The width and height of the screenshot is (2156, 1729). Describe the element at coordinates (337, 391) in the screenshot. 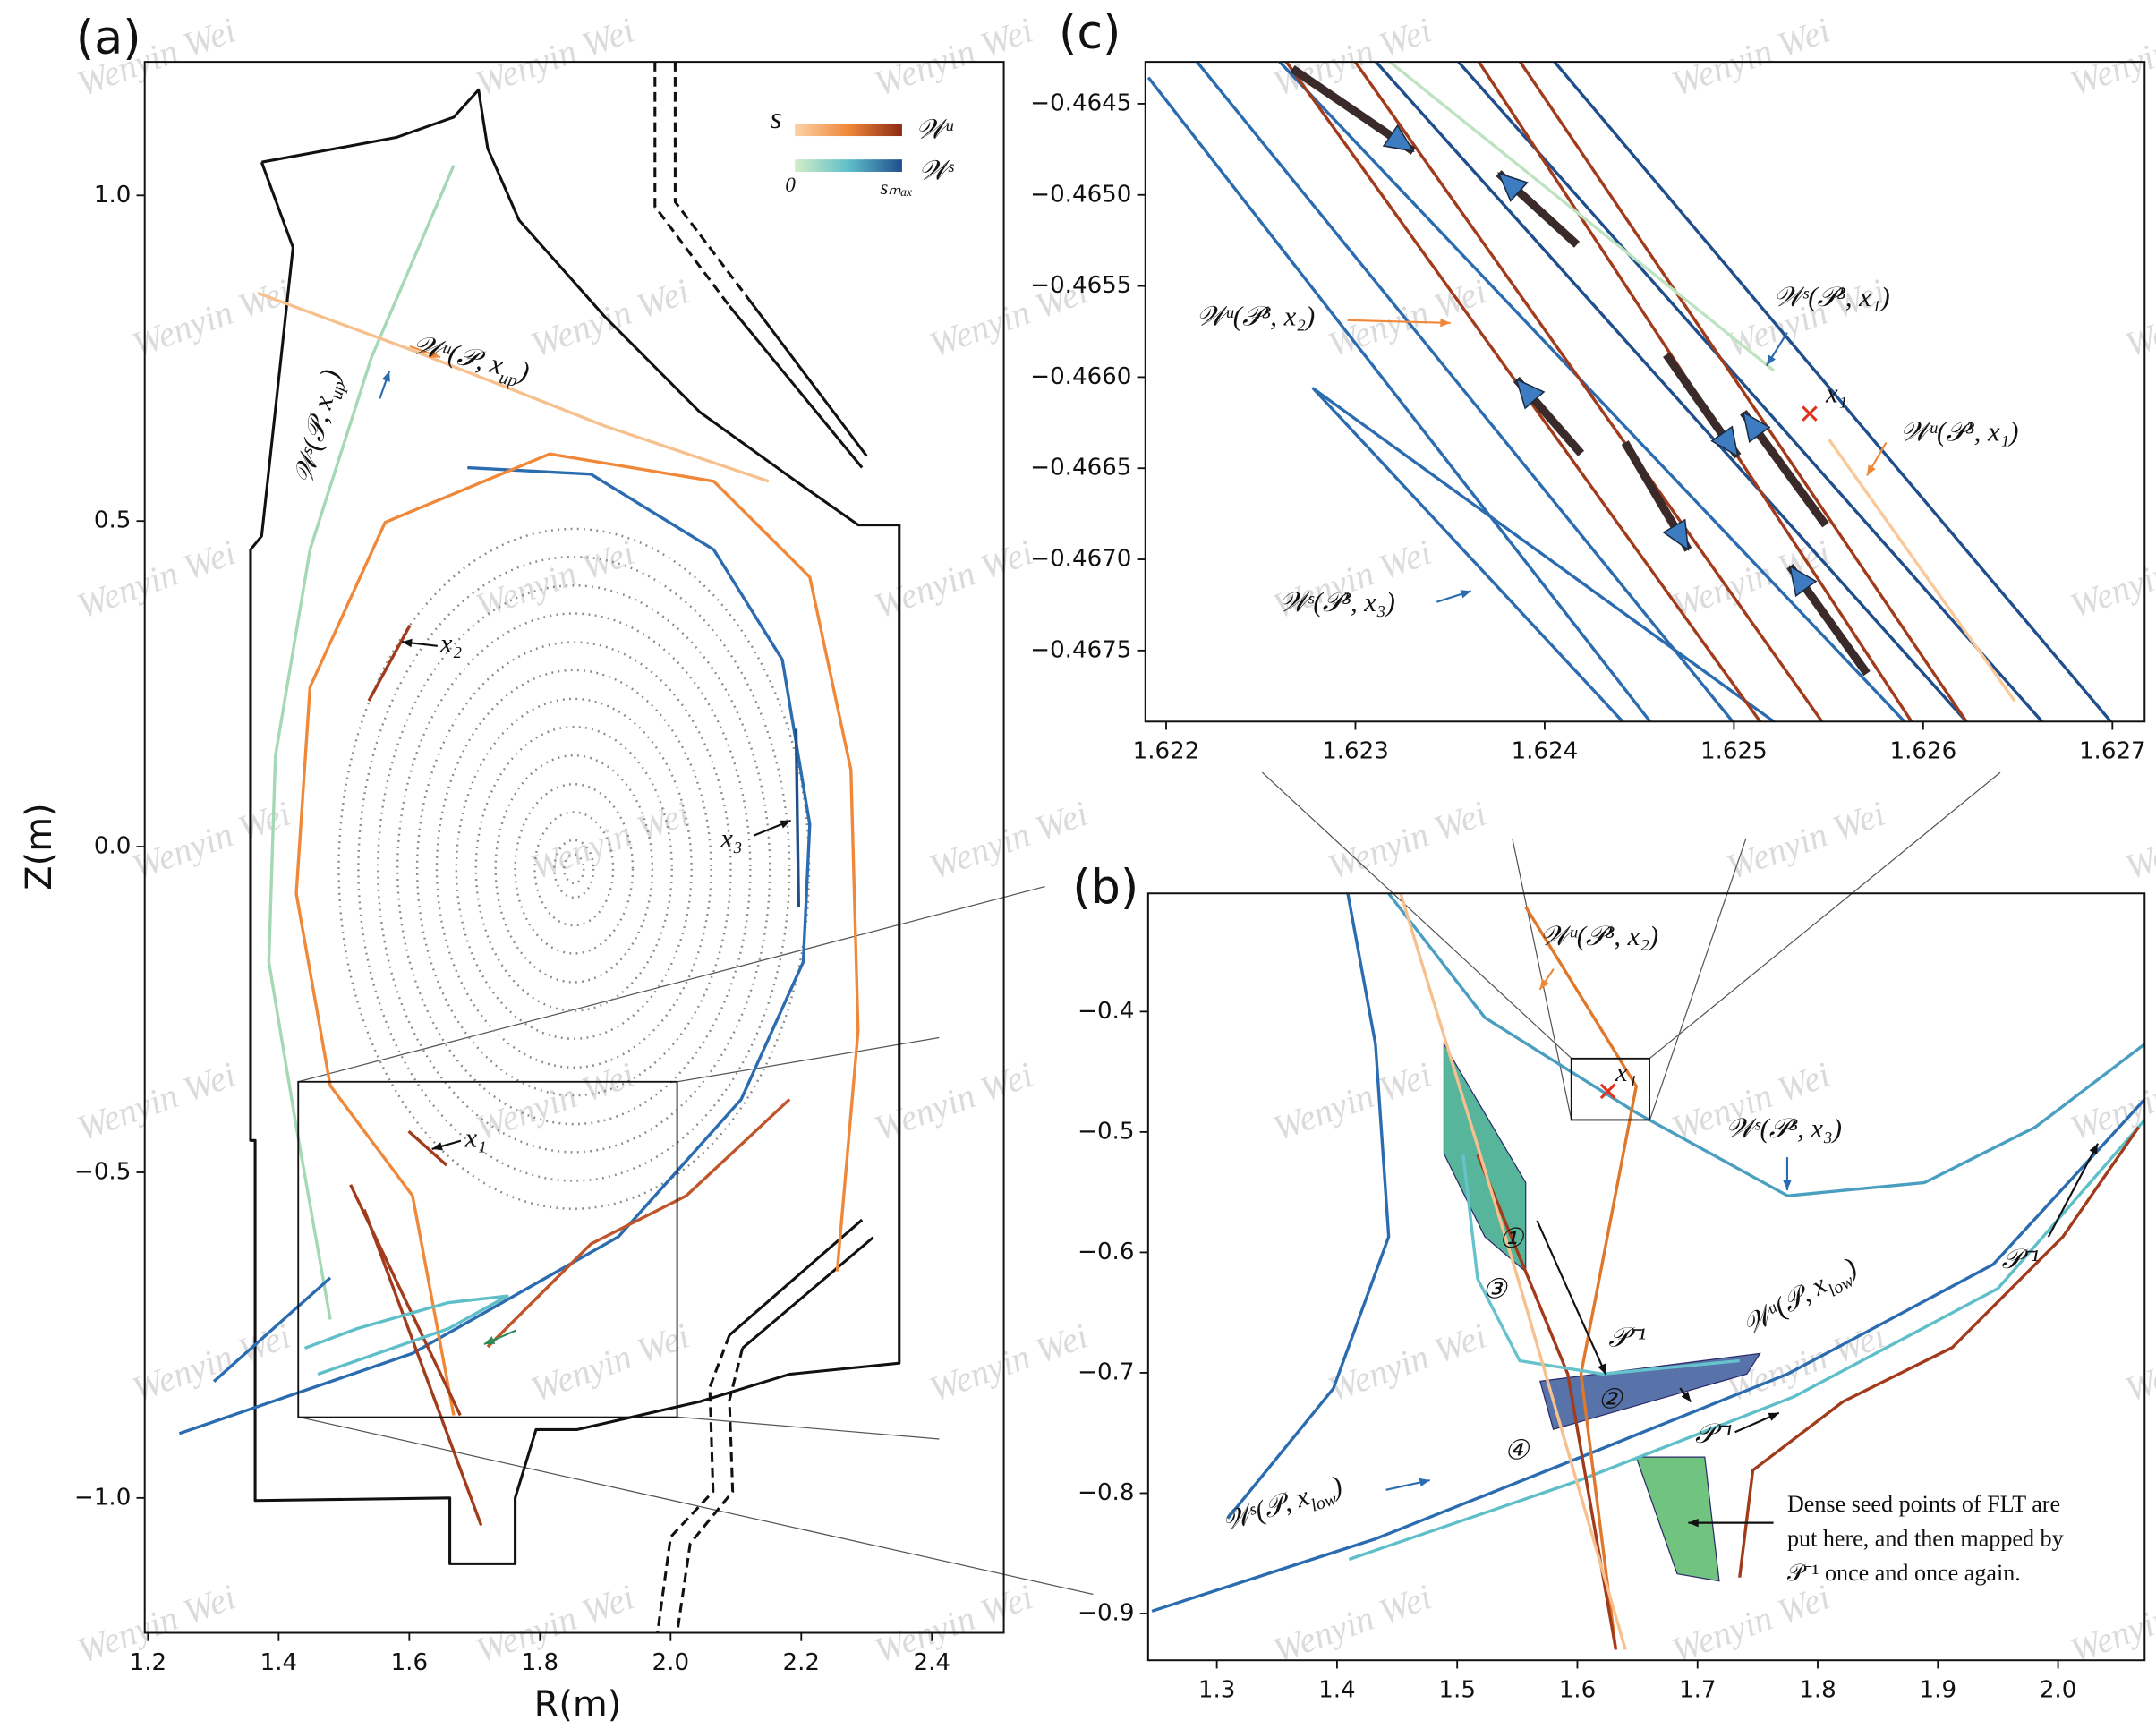

I see `annotation-sub: up` at that location.